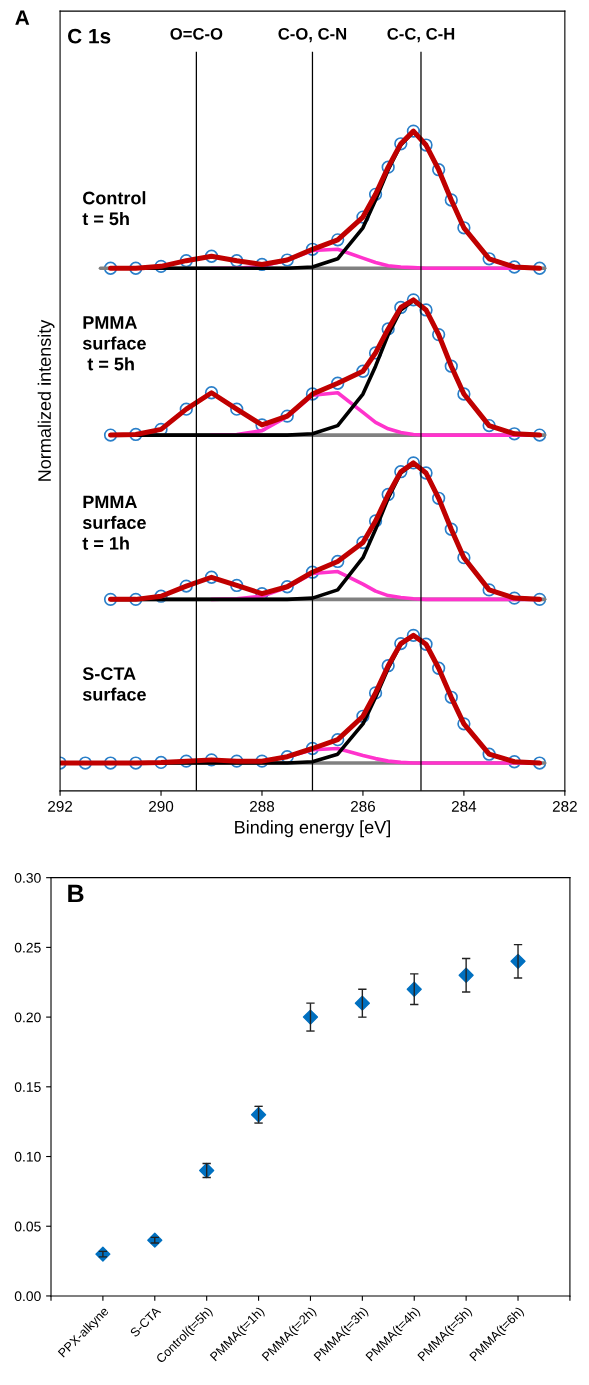 The height and width of the screenshot is (1385, 589). What do you see at coordinates (114, 343) in the screenshot?
I see `annotation: PMMA surface t = 5h` at bounding box center [114, 343].